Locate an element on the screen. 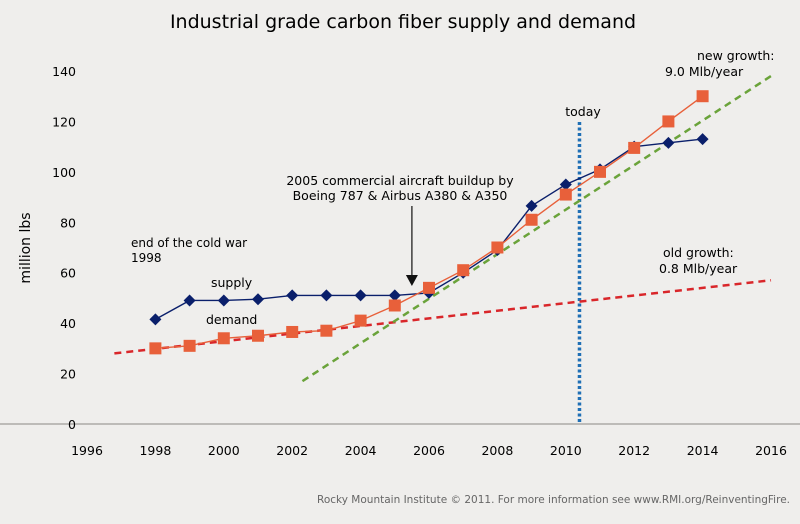  new-growth-label: new growth: is located at coordinates (736, 55).